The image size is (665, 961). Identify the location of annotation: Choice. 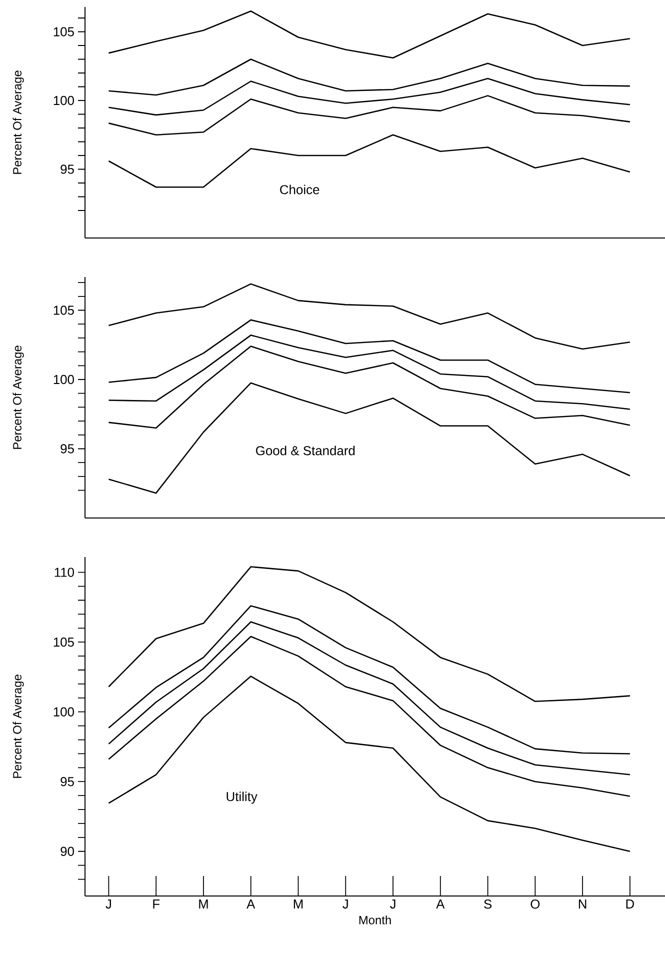
(300, 189).